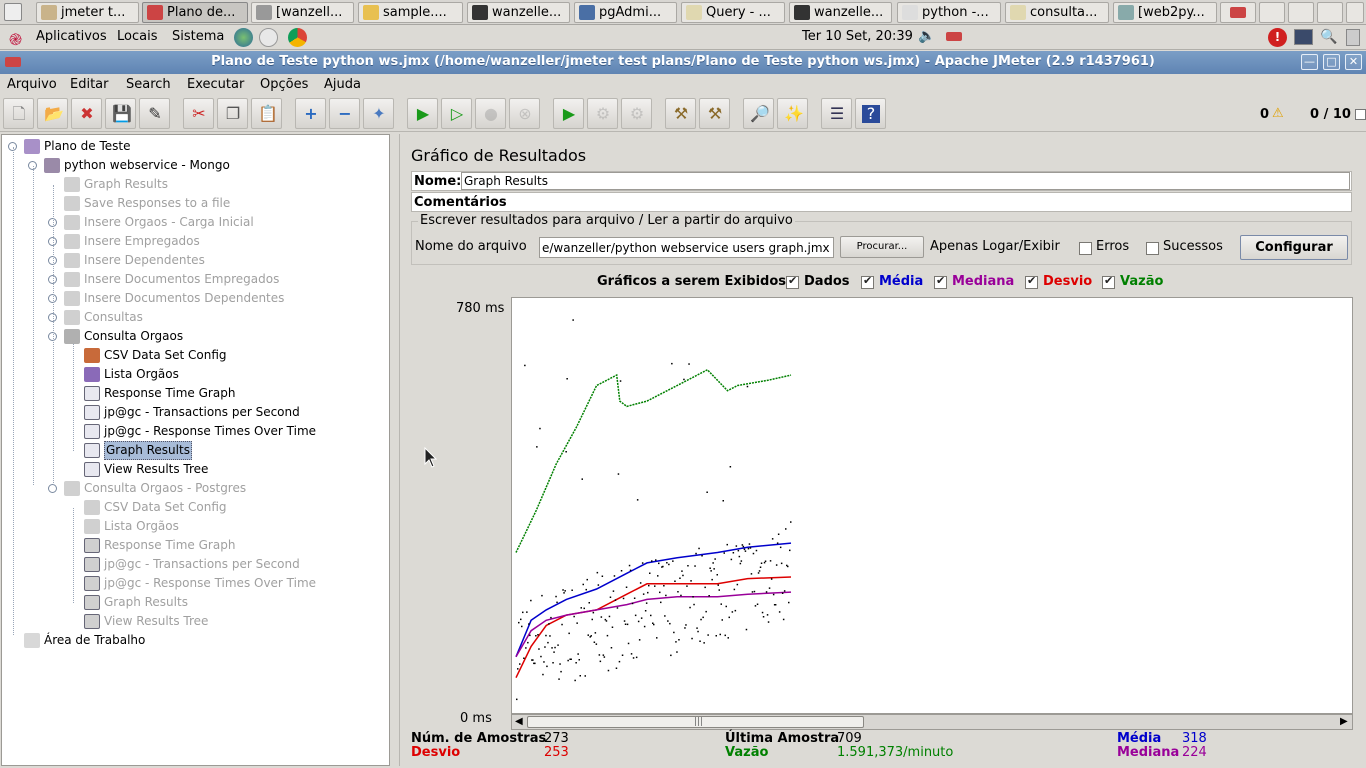  What do you see at coordinates (310, 113) in the screenshot?
I see `expand-all-button: +` at bounding box center [310, 113].